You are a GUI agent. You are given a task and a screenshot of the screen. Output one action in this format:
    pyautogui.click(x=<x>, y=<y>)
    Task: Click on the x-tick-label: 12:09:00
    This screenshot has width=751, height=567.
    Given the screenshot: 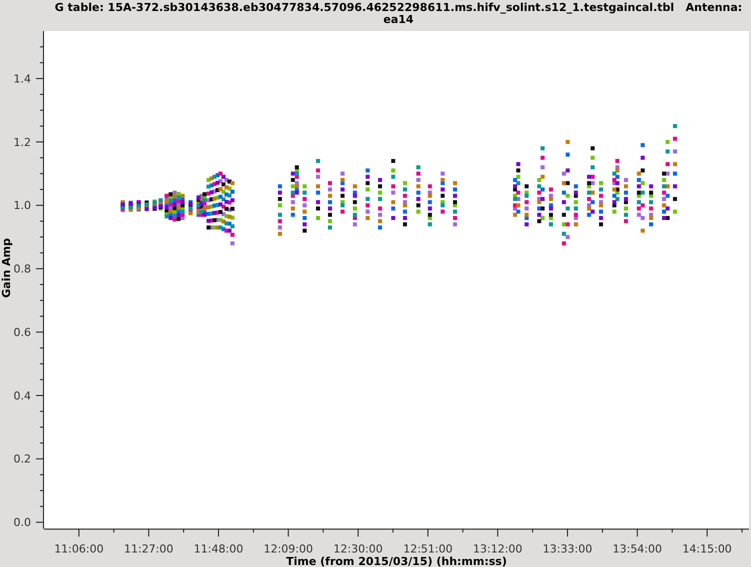 What is the action you would take?
    pyautogui.click(x=289, y=549)
    